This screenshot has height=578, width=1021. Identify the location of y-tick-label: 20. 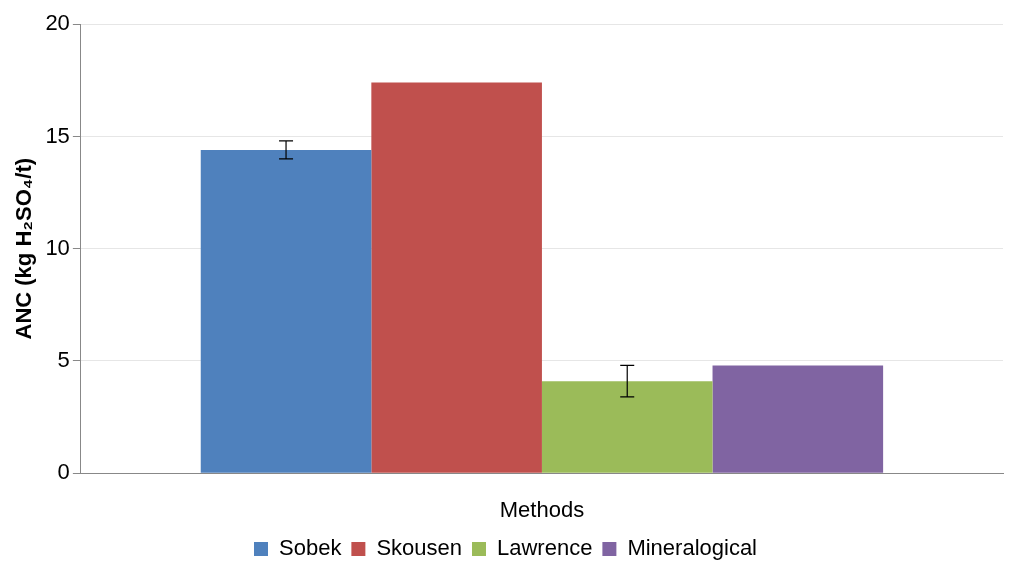
(57, 23).